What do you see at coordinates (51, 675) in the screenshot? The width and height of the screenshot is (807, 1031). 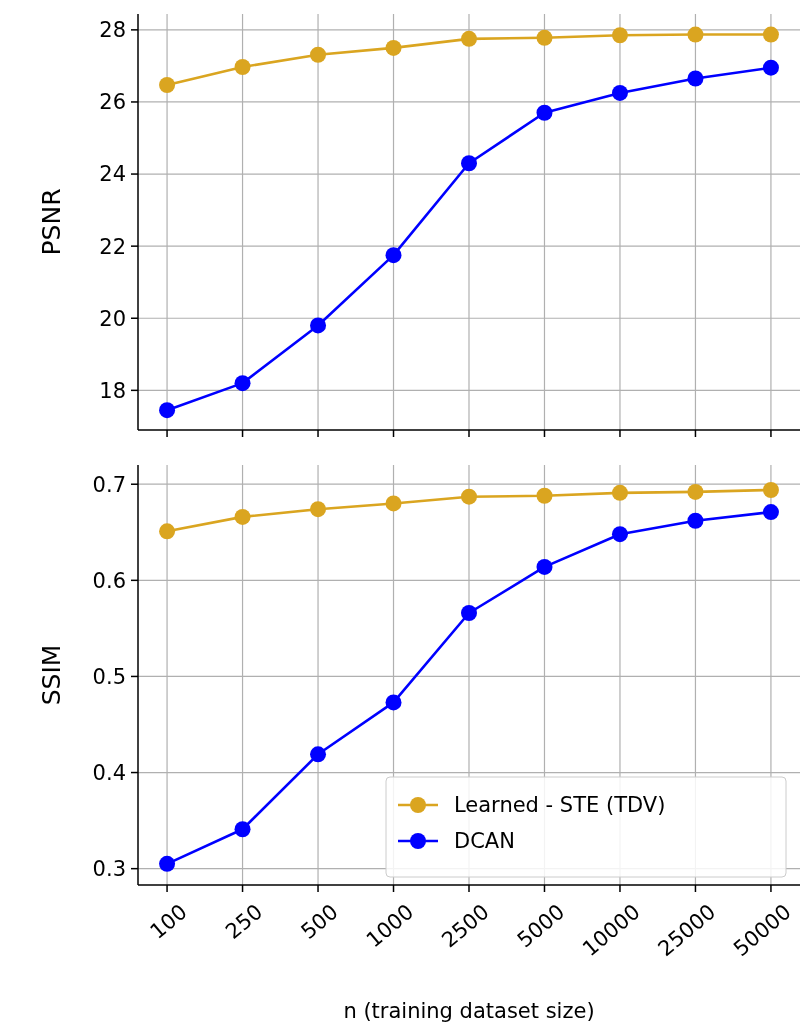 I see `y-axis-title: SSIM` at bounding box center [51, 675].